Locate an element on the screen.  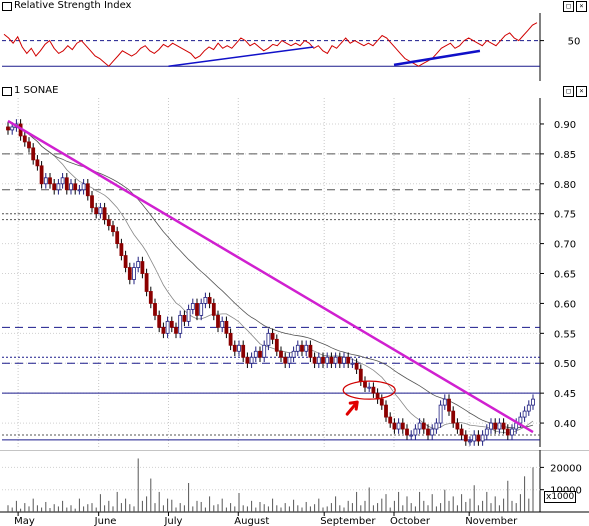
price-close-icon: × is located at coordinates (581, 91).